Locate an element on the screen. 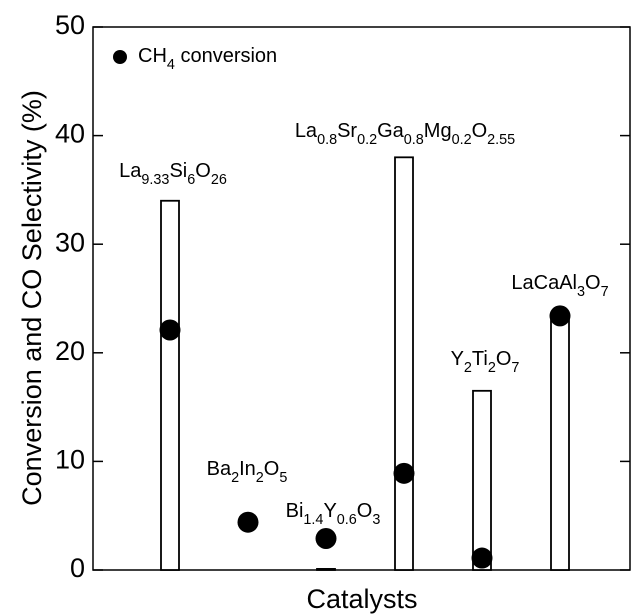 Image resolution: width=640 pixels, height=616 pixels. category-label: Y2Ti2O7 is located at coordinates (485, 362).